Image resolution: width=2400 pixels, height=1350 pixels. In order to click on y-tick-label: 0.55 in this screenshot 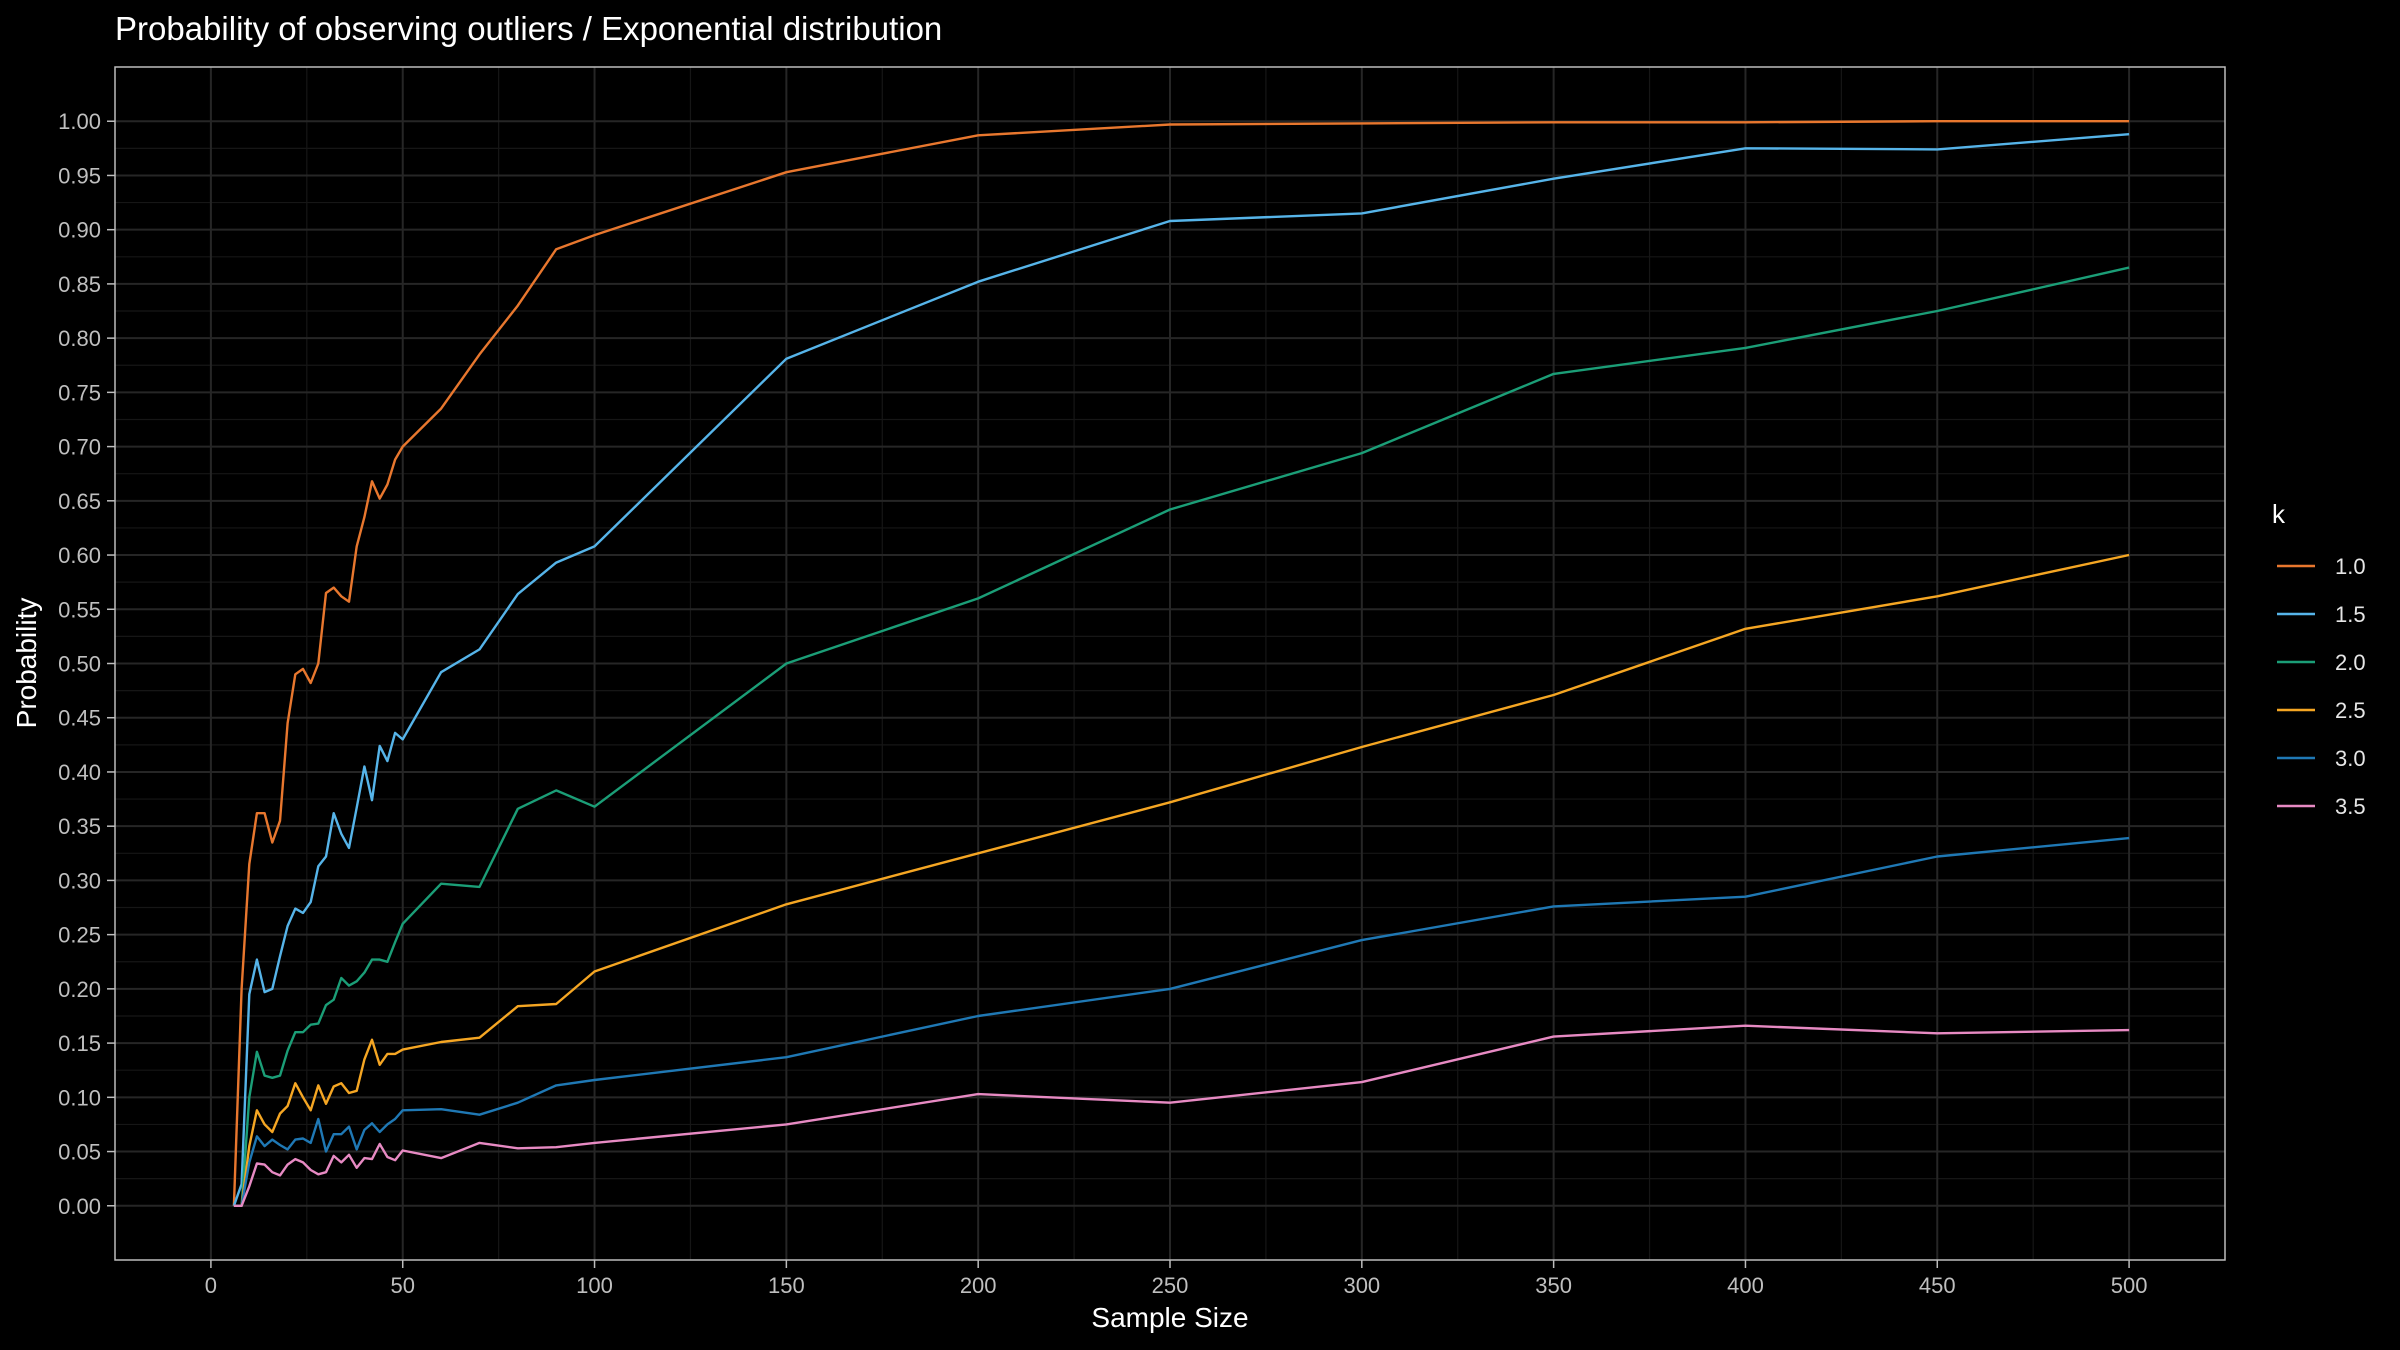, I will do `click(79, 609)`.